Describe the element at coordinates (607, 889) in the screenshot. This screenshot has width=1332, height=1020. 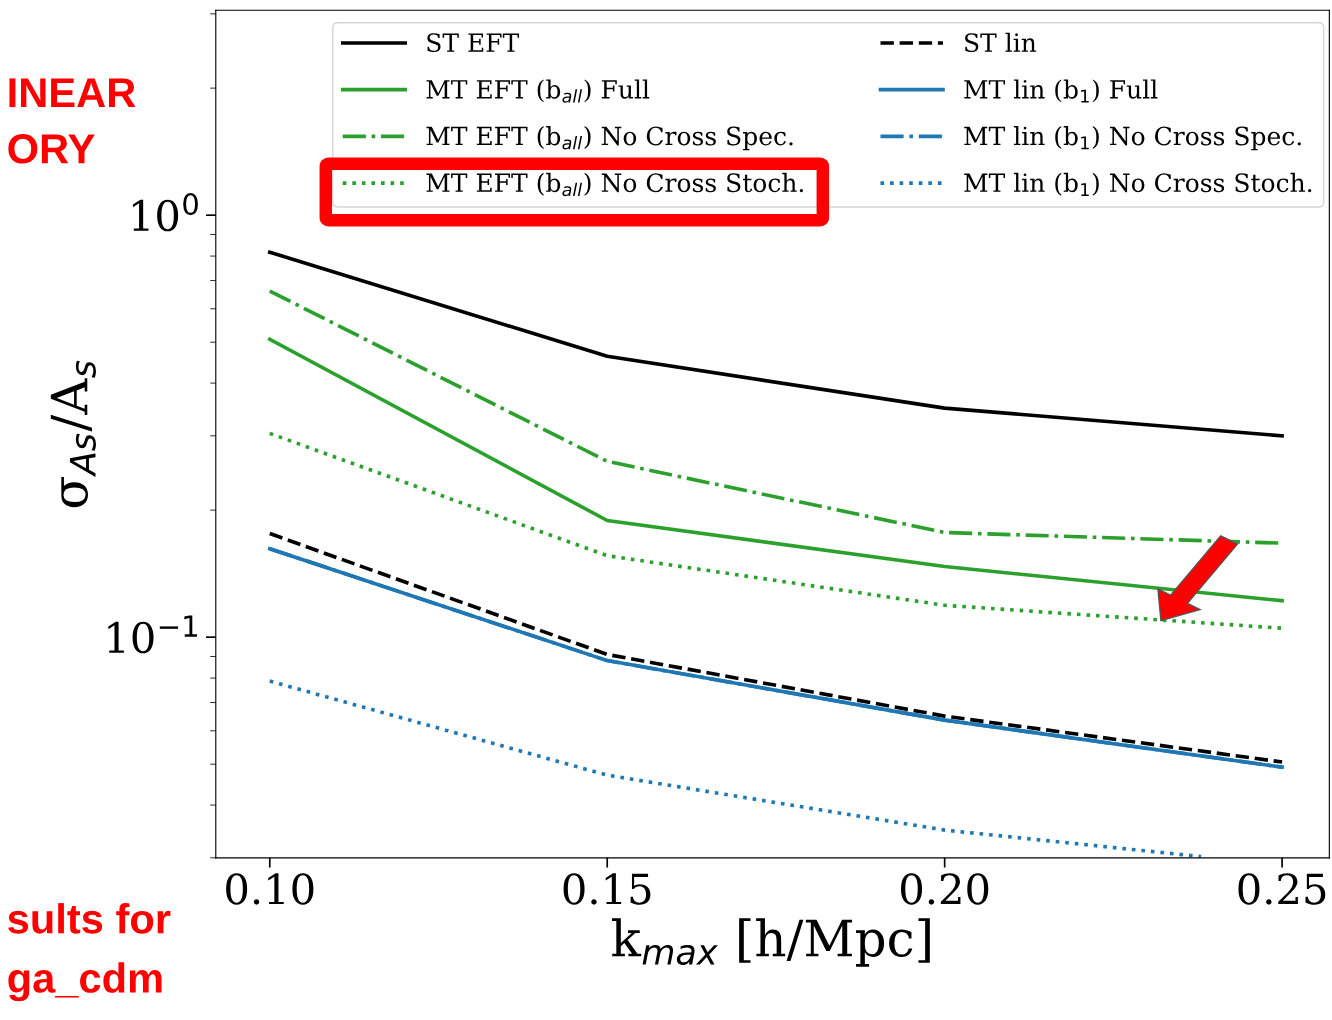
I see `x-tick-label: 0.15` at that location.